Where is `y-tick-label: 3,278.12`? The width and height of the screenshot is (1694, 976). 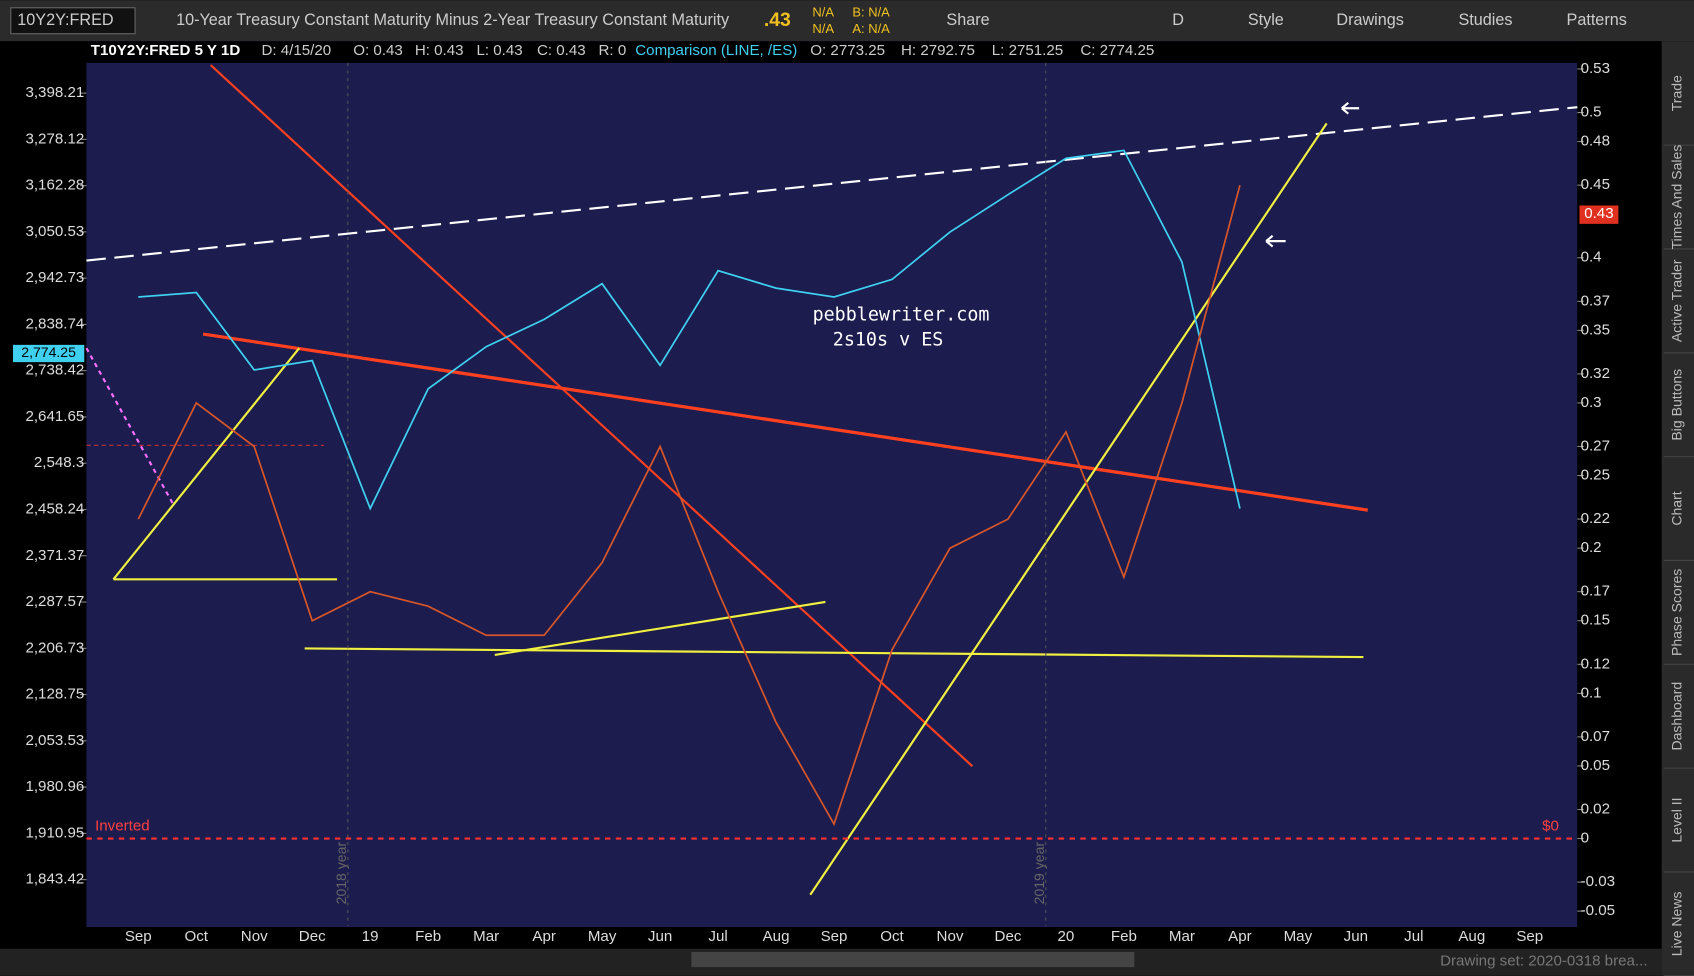 y-tick-label: 3,278.12 is located at coordinates (54, 138).